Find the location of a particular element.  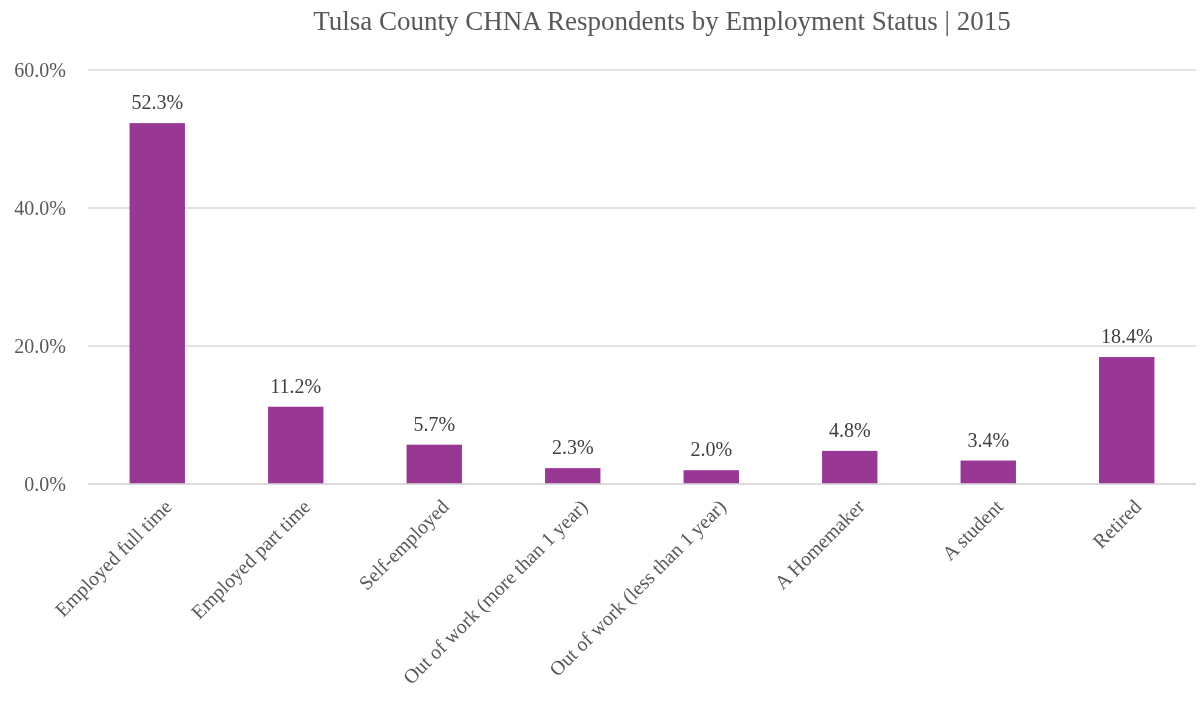

data-label: 18.4% is located at coordinates (1126, 336).